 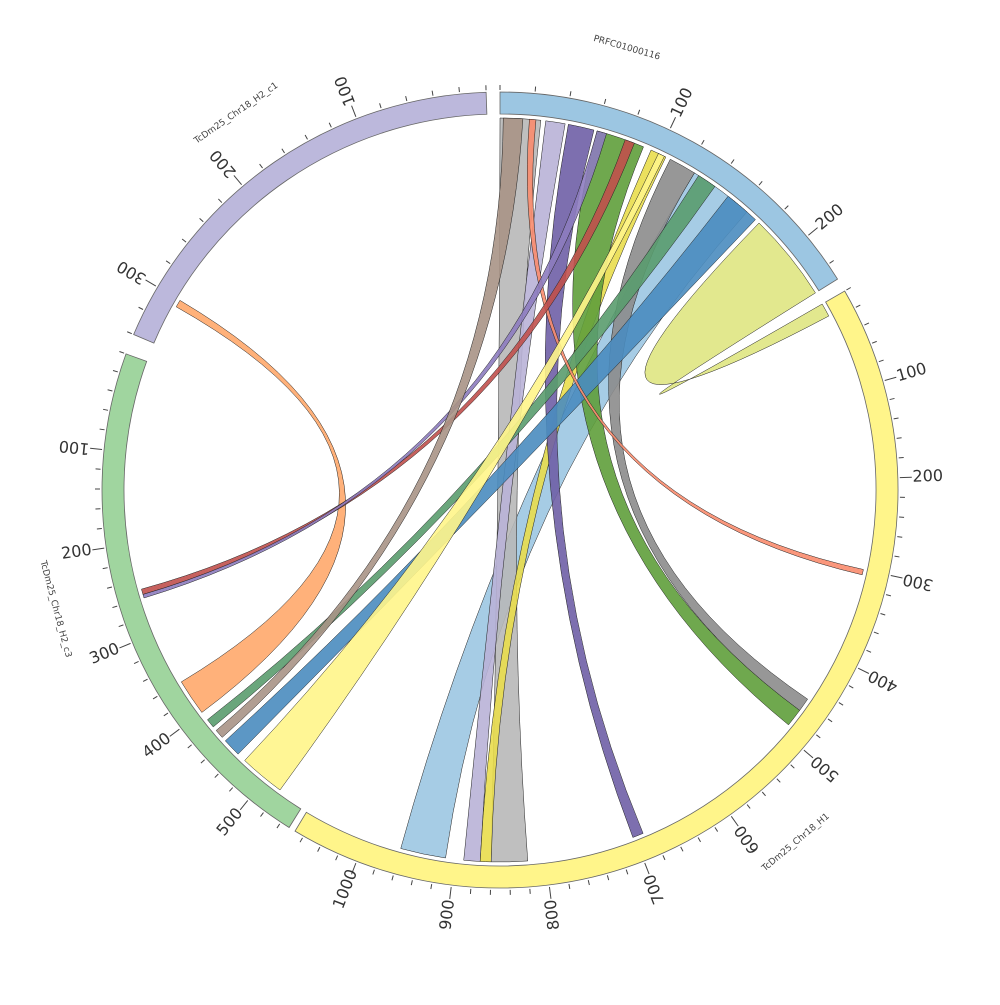 I want to click on segment-label-h1: TcDm25_Chr18_H1, so click(x=796, y=843).